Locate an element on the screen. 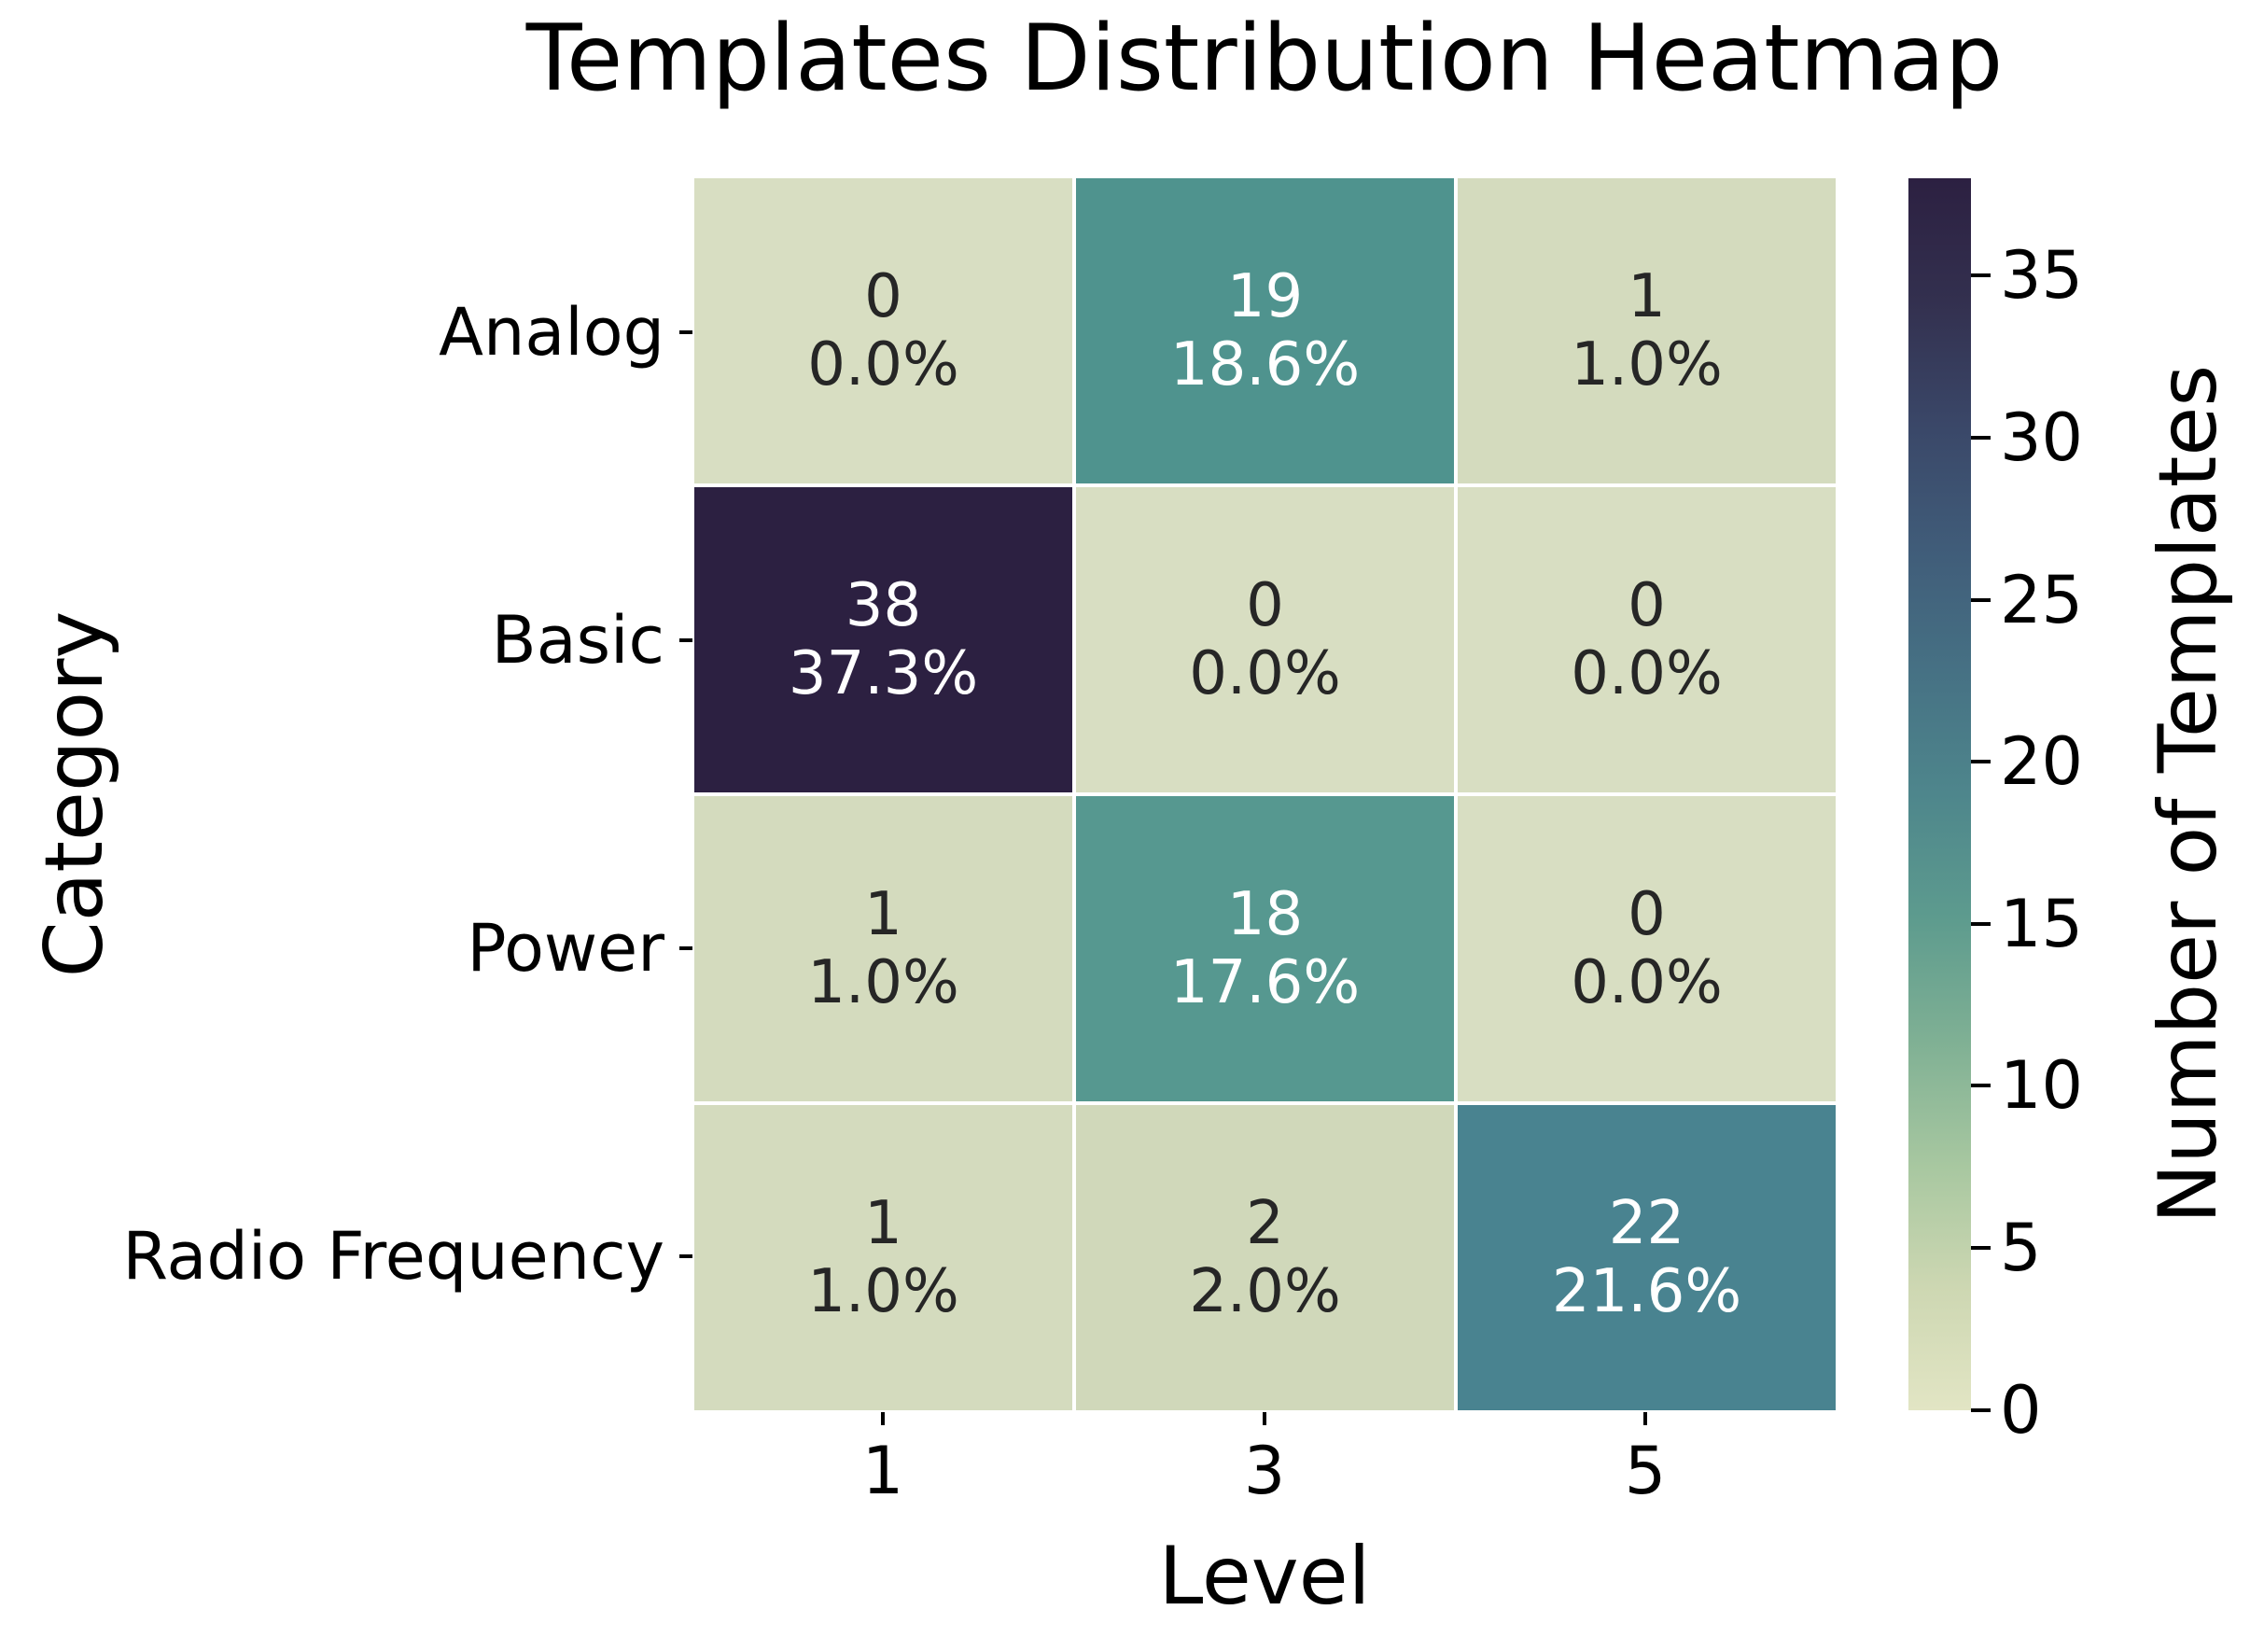 The width and height of the screenshot is (2250, 1652). cell-radio-frequency-5: 22 21.6% is located at coordinates (1647, 1257).